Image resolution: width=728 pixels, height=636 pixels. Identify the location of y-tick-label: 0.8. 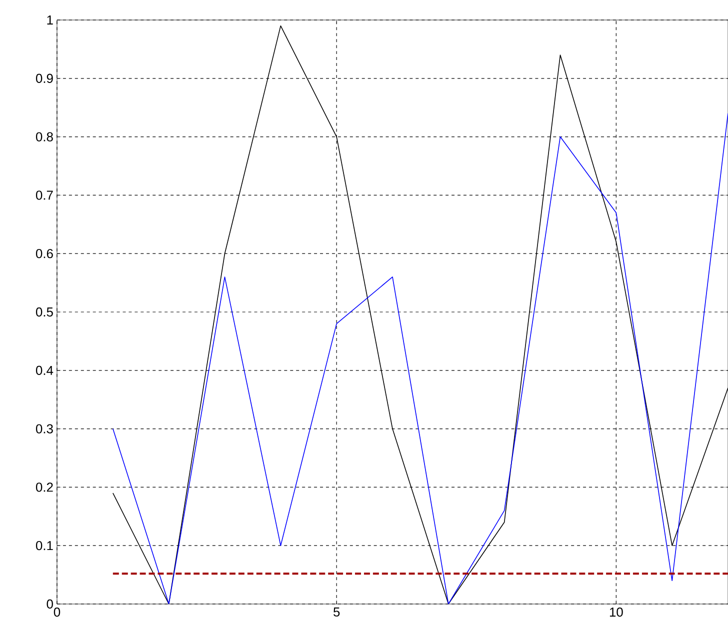
(44, 137).